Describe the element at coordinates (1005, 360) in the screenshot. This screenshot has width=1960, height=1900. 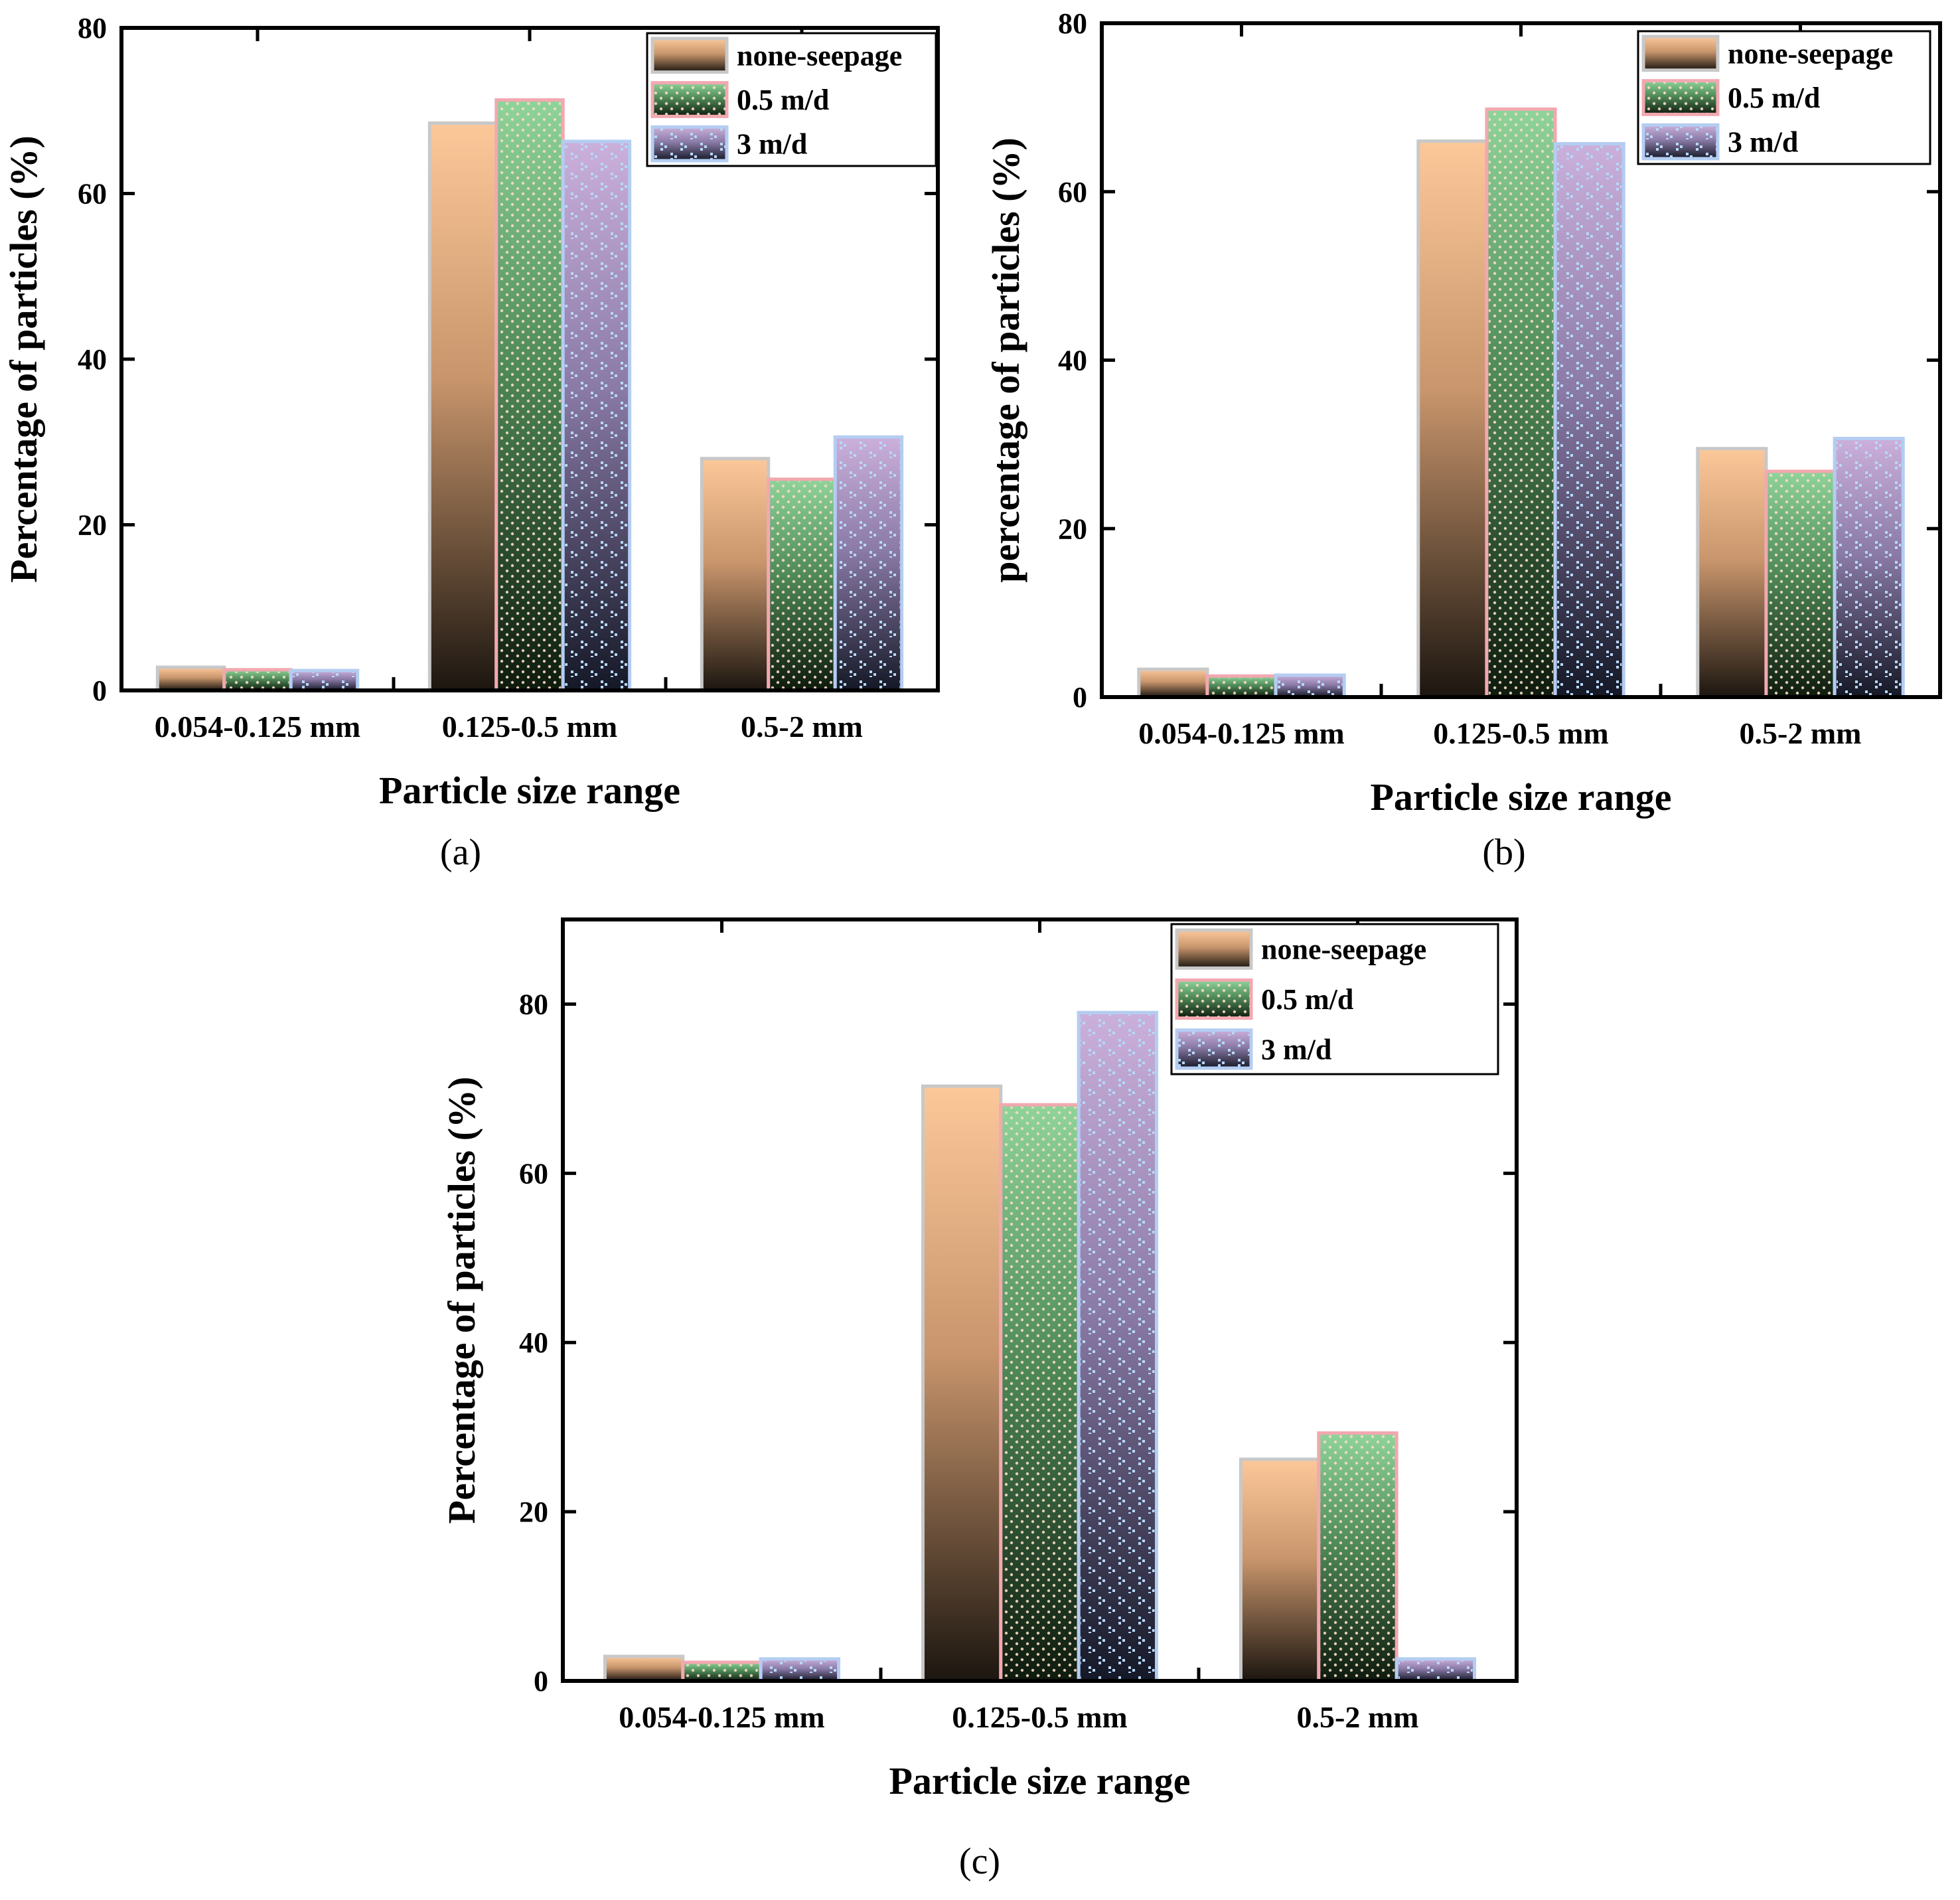
I see `y-axis-title: percentage of particles (%)` at that location.